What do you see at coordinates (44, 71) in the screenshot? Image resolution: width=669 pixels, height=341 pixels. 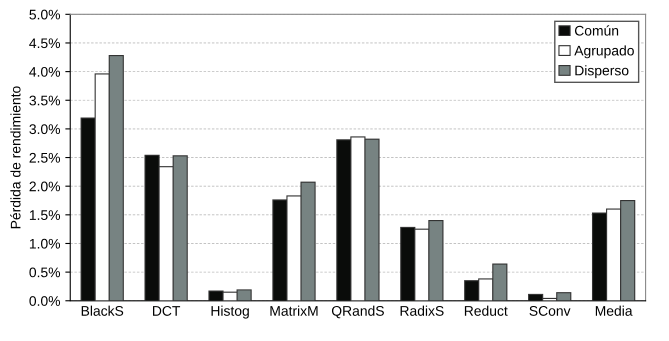 I see `y-tick-label: 4.0%` at bounding box center [44, 71].